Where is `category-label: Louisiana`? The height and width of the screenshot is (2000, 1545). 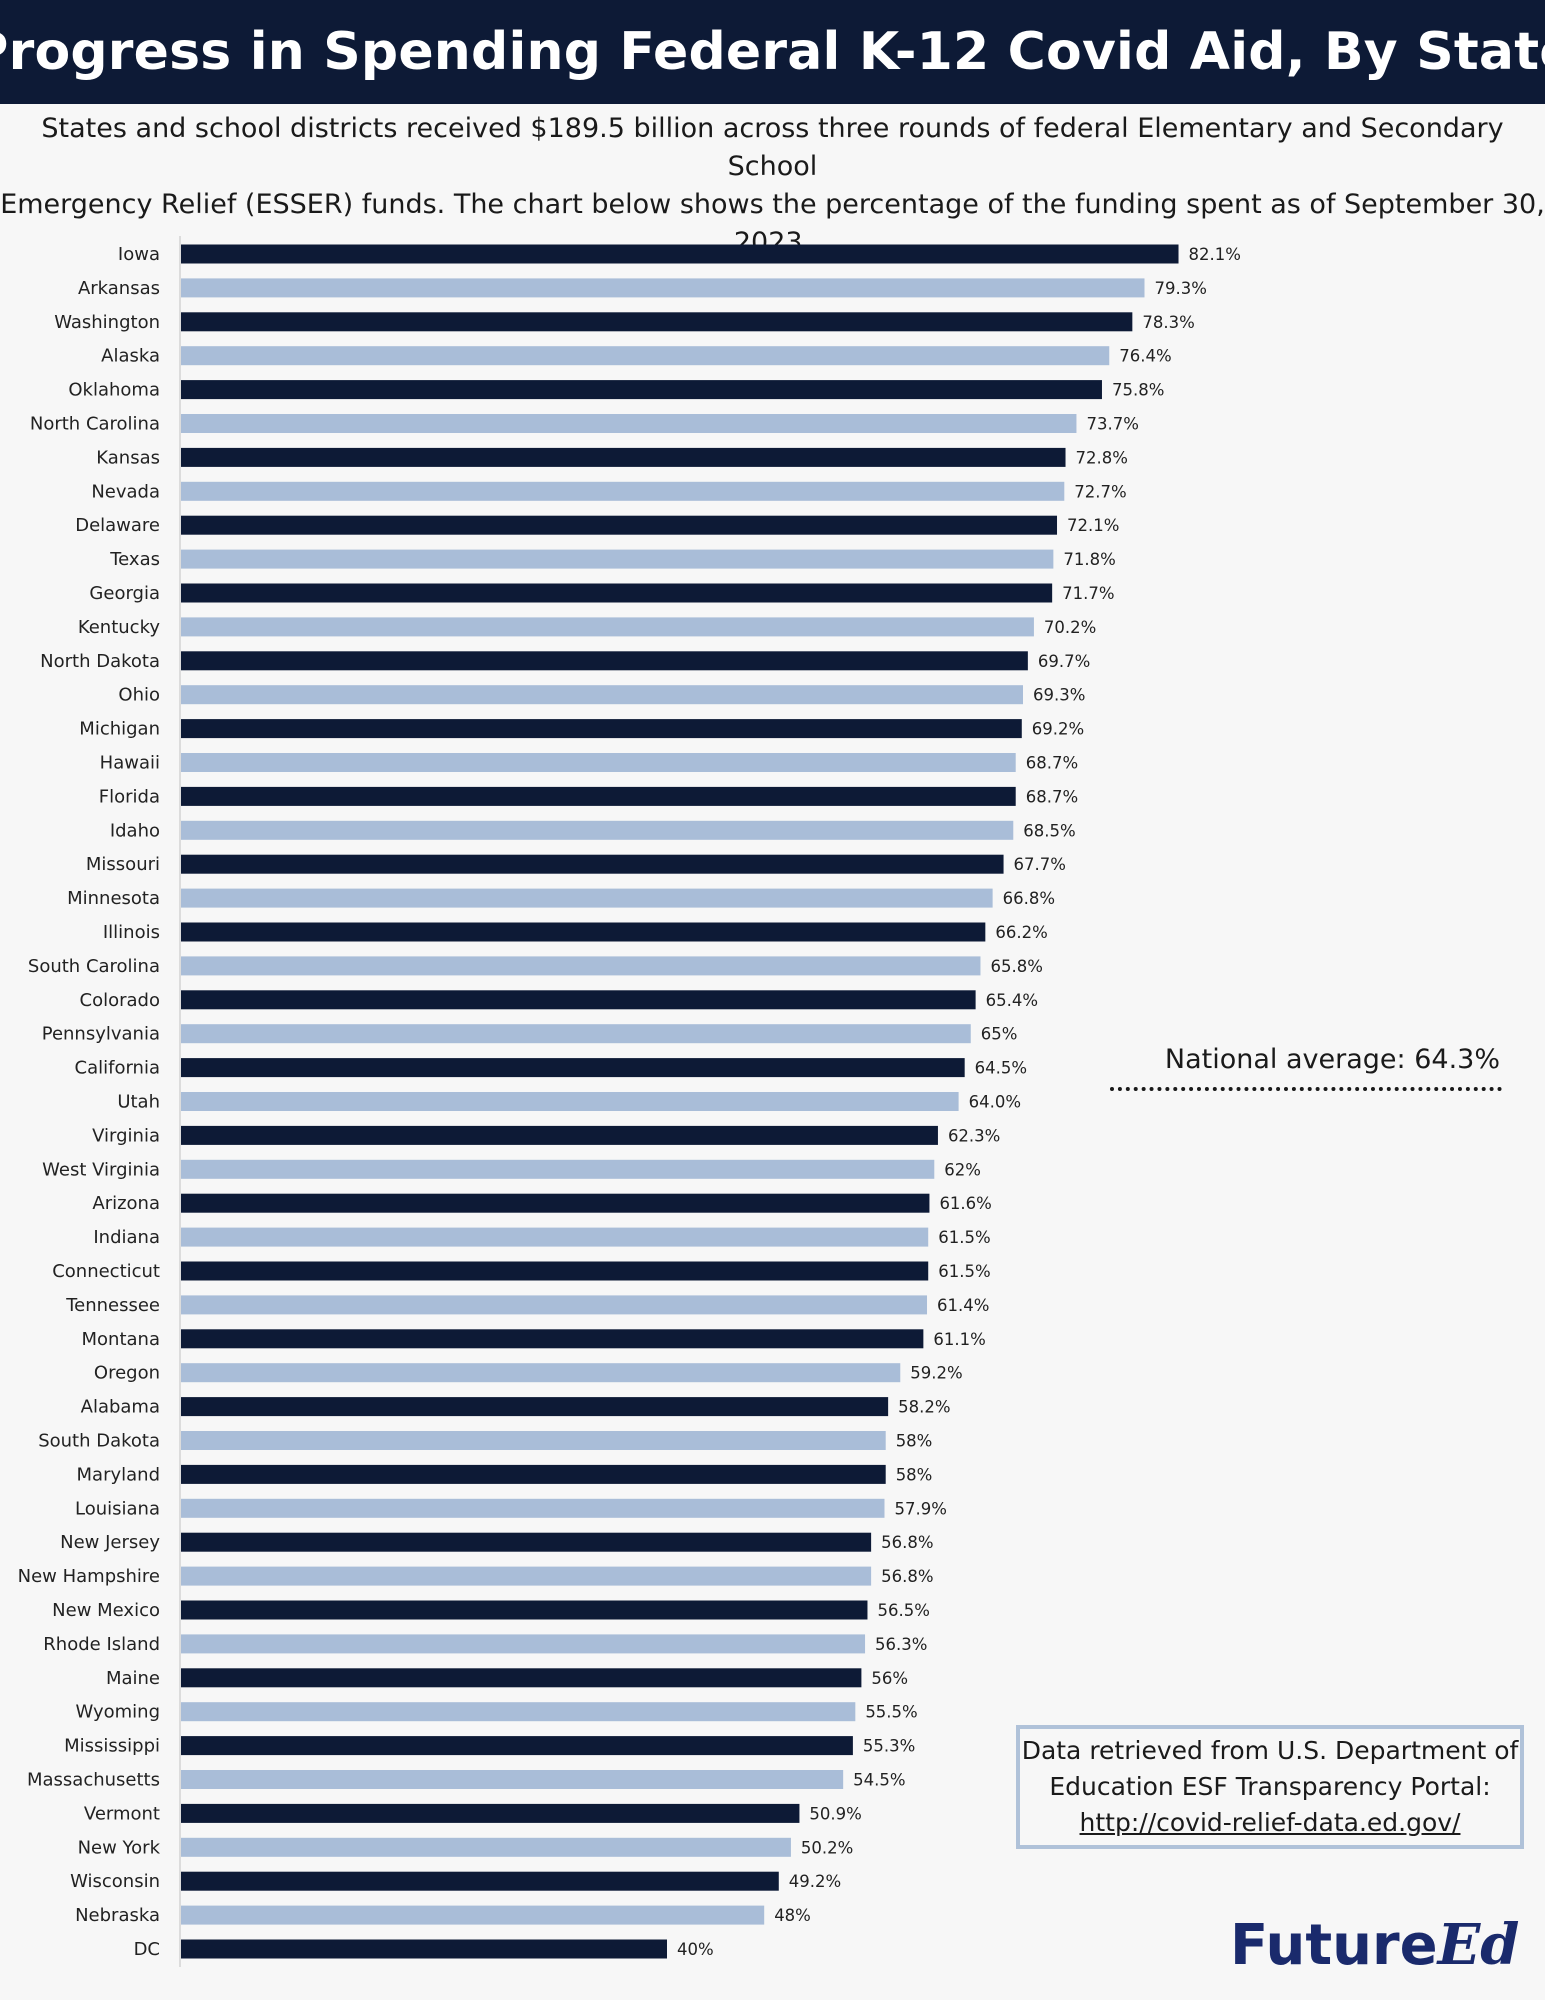 category-label: Louisiana is located at coordinates (117, 1508).